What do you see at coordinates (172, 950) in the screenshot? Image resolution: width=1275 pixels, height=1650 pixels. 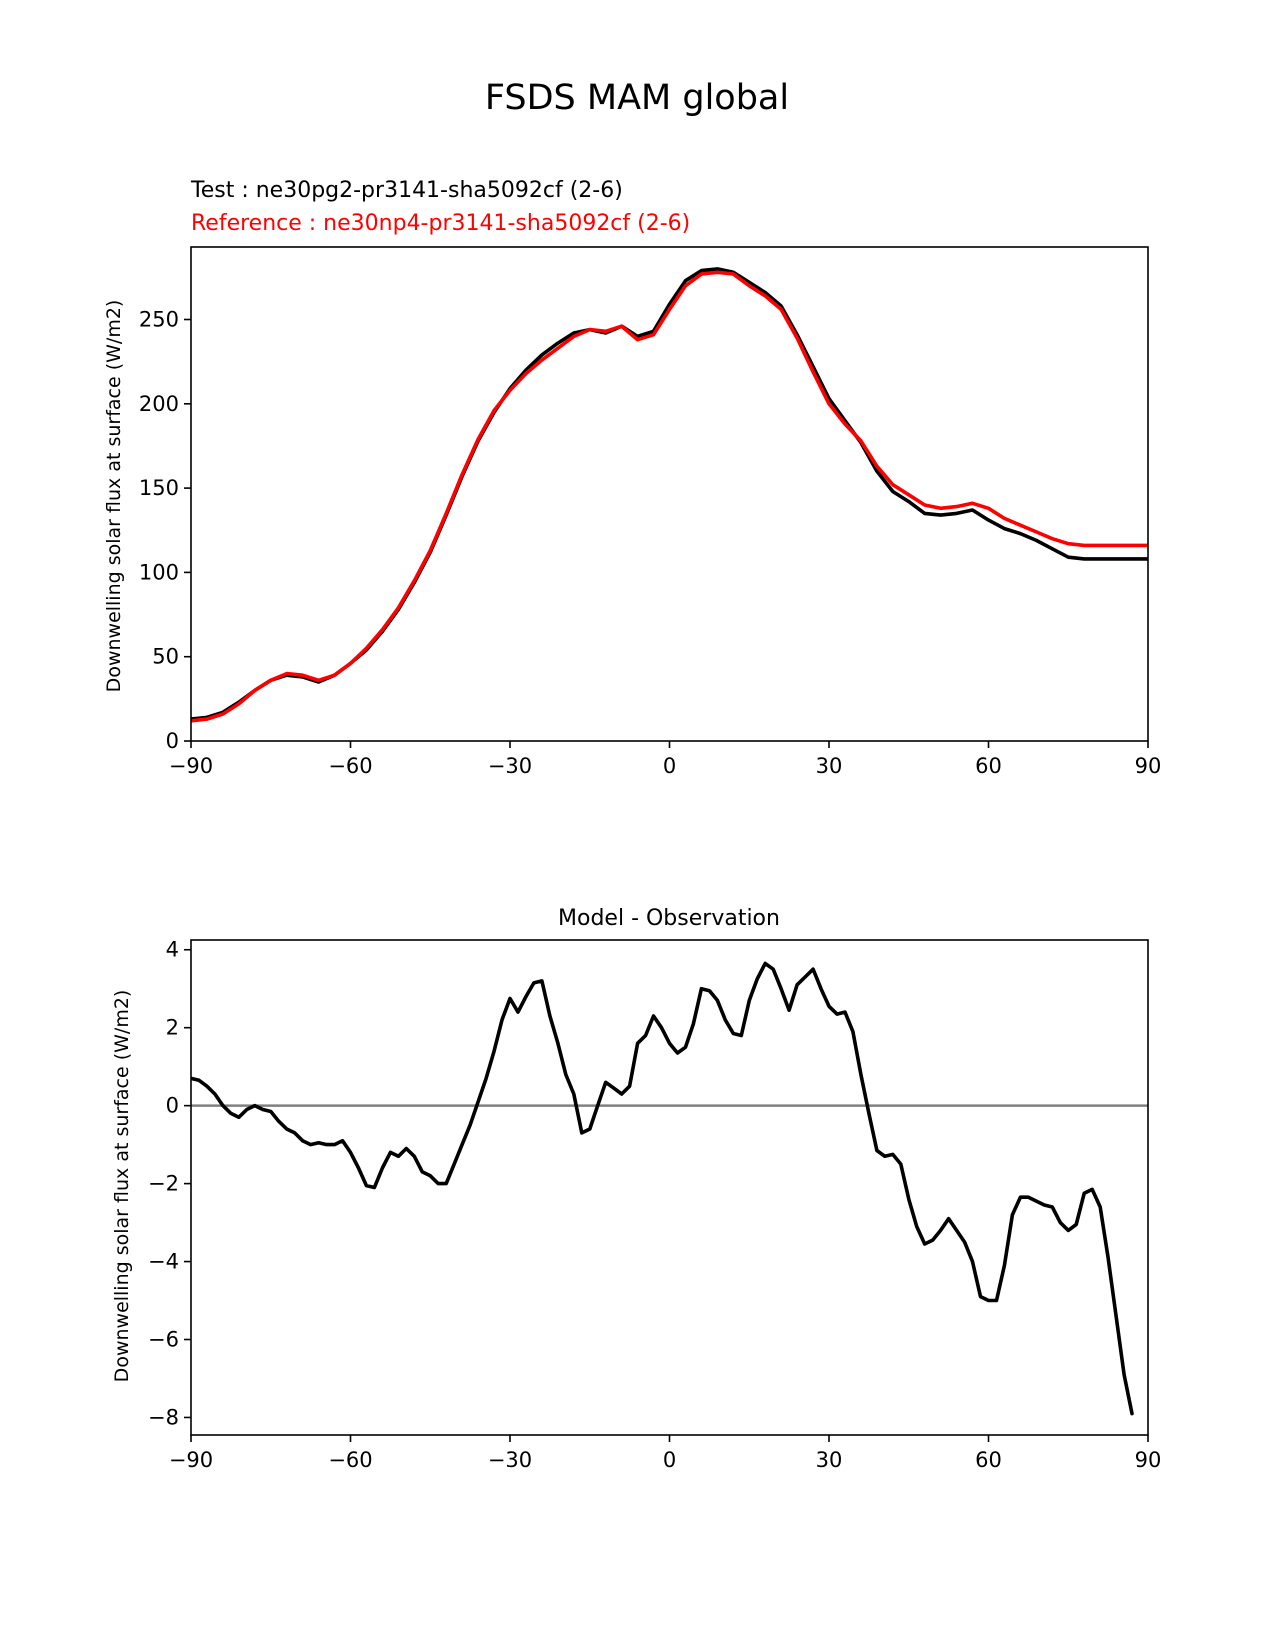 I see `bottom-y-tick-label: 4` at bounding box center [172, 950].